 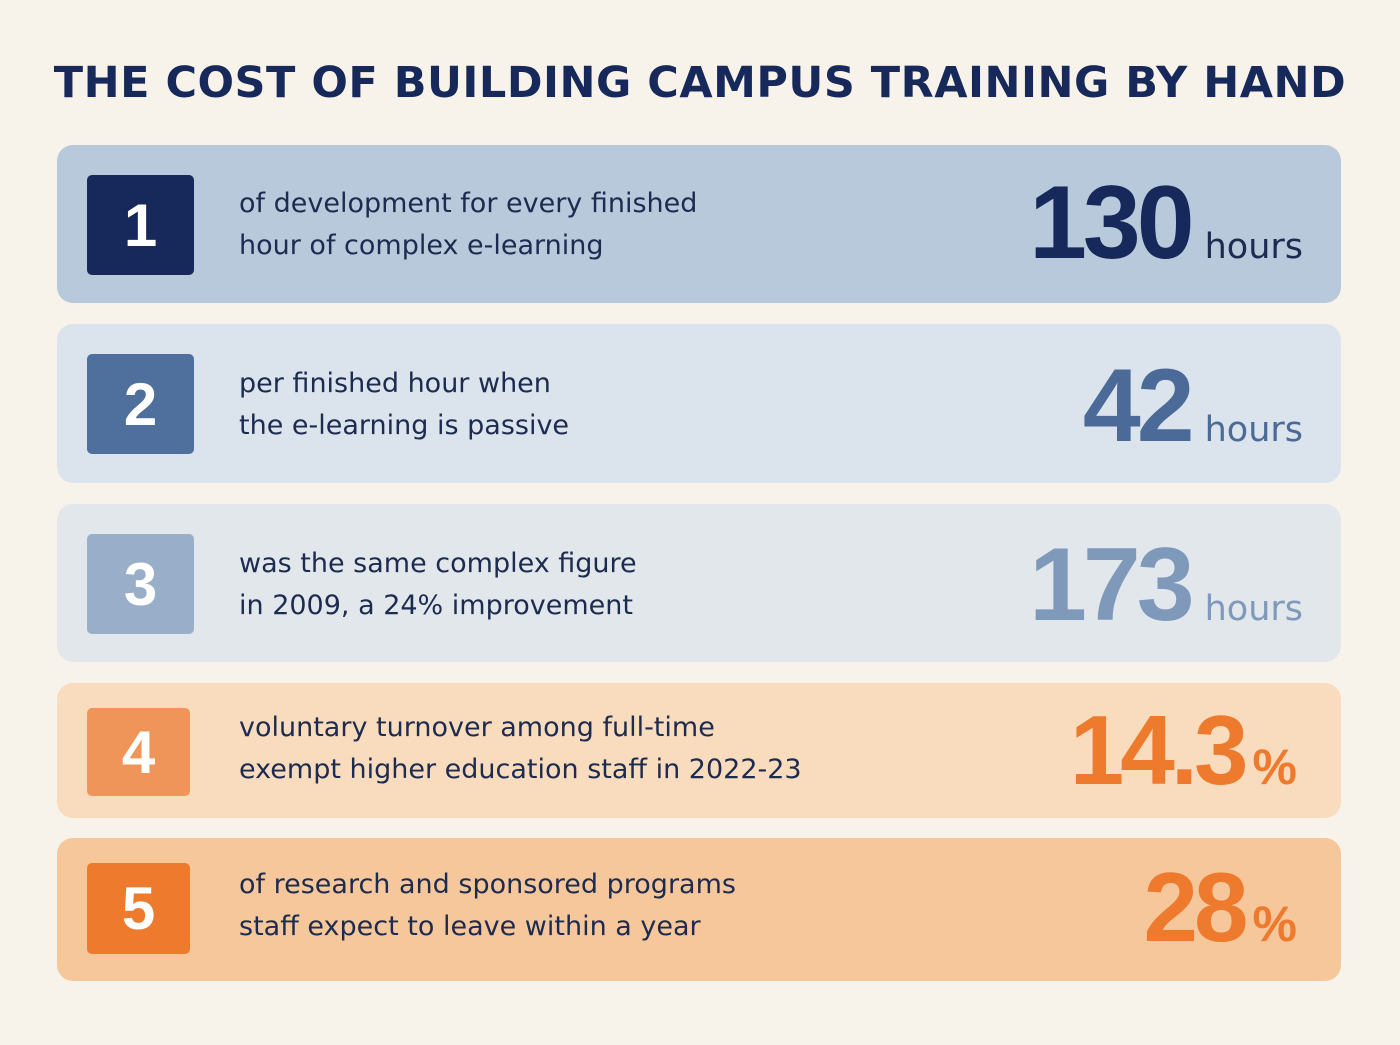 I want to click on row-description-line-1: per finished hour when, so click(x=395, y=383).